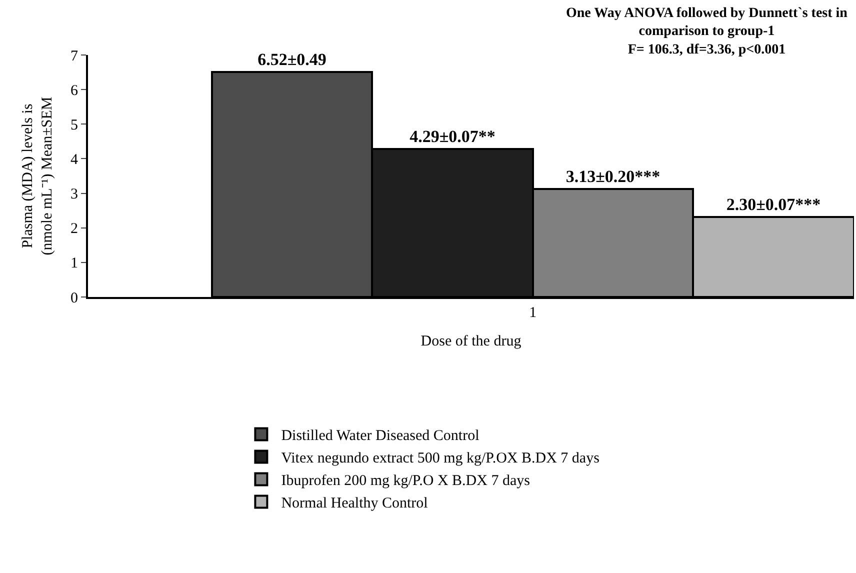 This screenshot has width=856, height=573. What do you see at coordinates (453, 136) in the screenshot?
I see `data-label: 4.29±0.07**` at bounding box center [453, 136].